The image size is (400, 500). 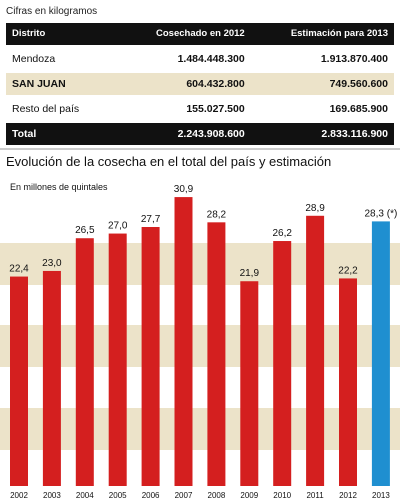 What do you see at coordinates (46, 109) in the screenshot?
I see `table-cell: Resto del país` at bounding box center [46, 109].